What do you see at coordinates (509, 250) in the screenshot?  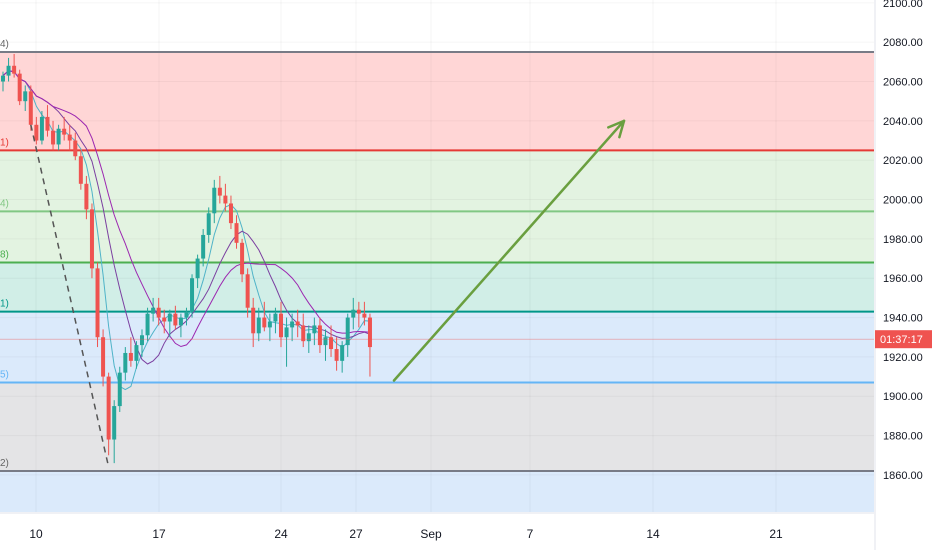 I see `trend-arrow` at bounding box center [509, 250].